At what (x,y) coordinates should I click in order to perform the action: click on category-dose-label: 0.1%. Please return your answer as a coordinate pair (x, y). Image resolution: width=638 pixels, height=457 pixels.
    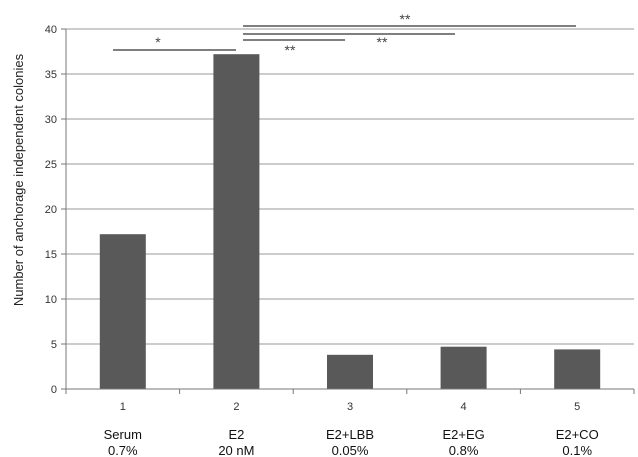
    Looking at the image, I should click on (577, 450).